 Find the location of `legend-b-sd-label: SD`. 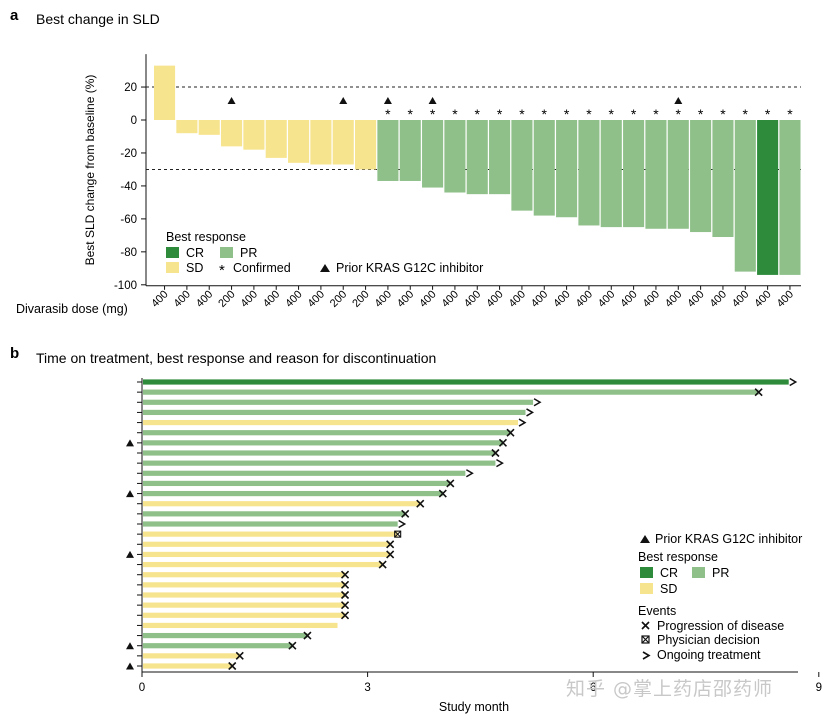

legend-b-sd-label: SD is located at coordinates (668, 589).